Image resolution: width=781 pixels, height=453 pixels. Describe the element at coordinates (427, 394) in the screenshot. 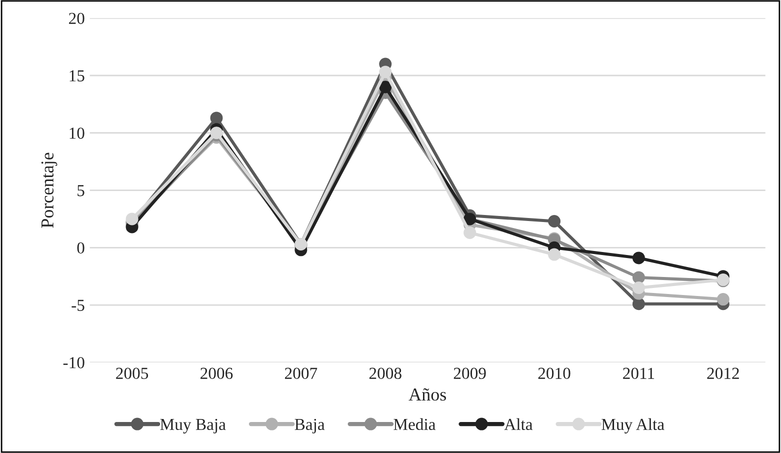

I see `x-axis-title: Años` at that location.